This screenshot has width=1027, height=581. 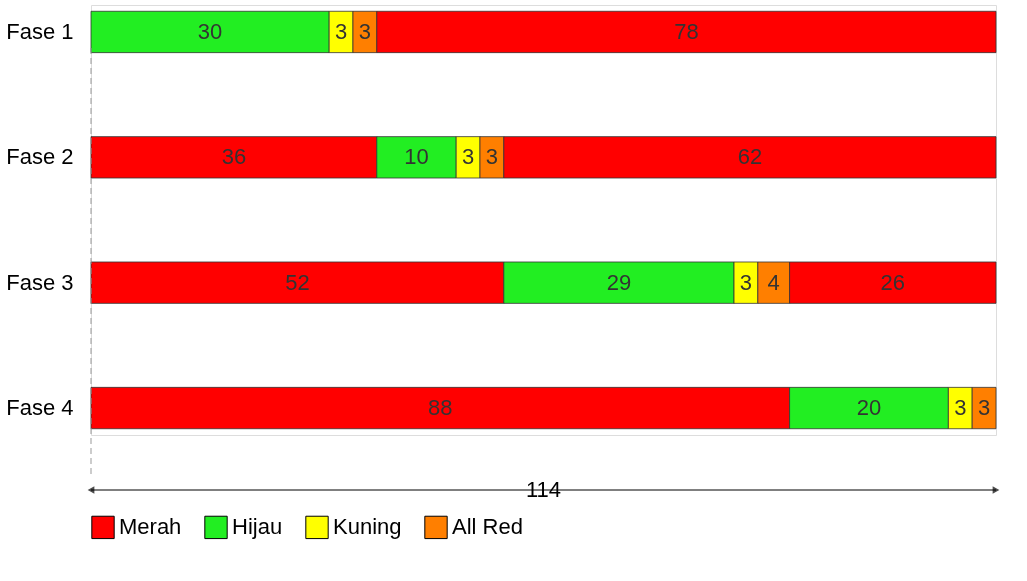 I want to click on data-label: 78, so click(x=686, y=31).